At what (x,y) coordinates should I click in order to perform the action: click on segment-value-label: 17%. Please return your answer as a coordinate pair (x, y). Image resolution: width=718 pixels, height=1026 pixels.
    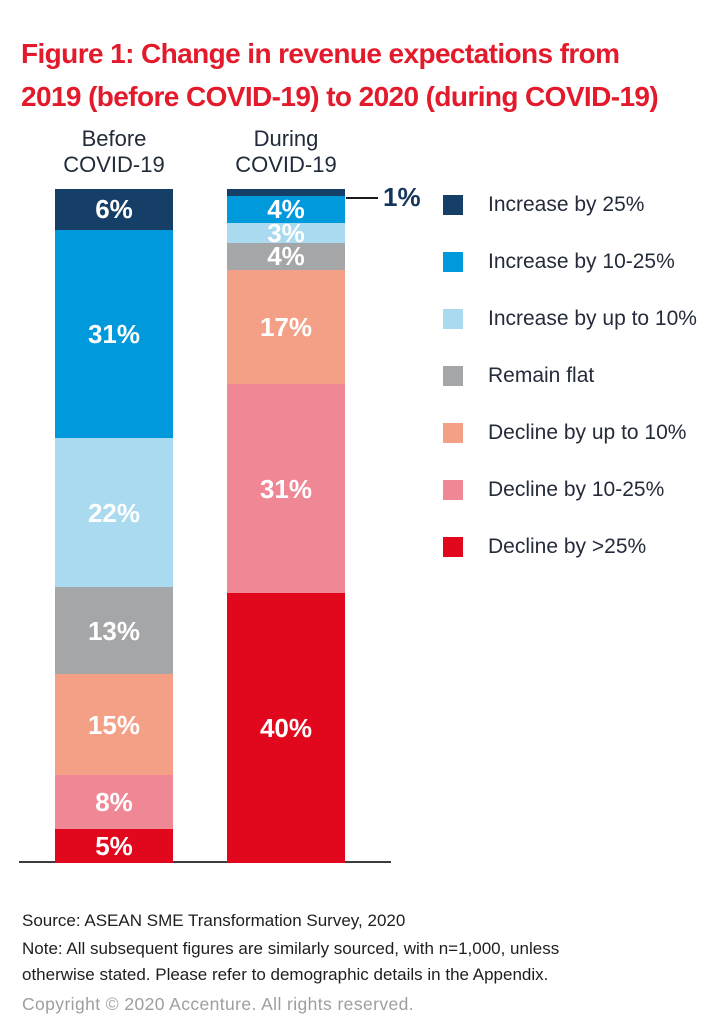
    Looking at the image, I should click on (286, 327).